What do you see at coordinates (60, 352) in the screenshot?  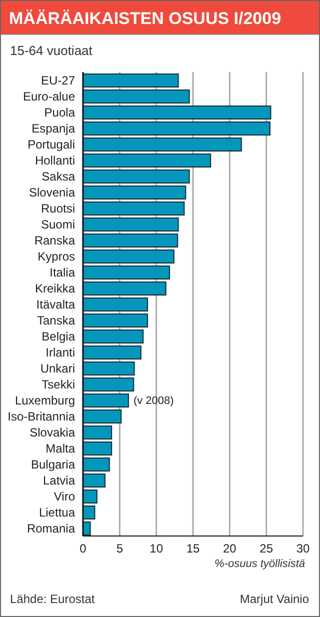 I see `y-tick-label: Irlanti` at bounding box center [60, 352].